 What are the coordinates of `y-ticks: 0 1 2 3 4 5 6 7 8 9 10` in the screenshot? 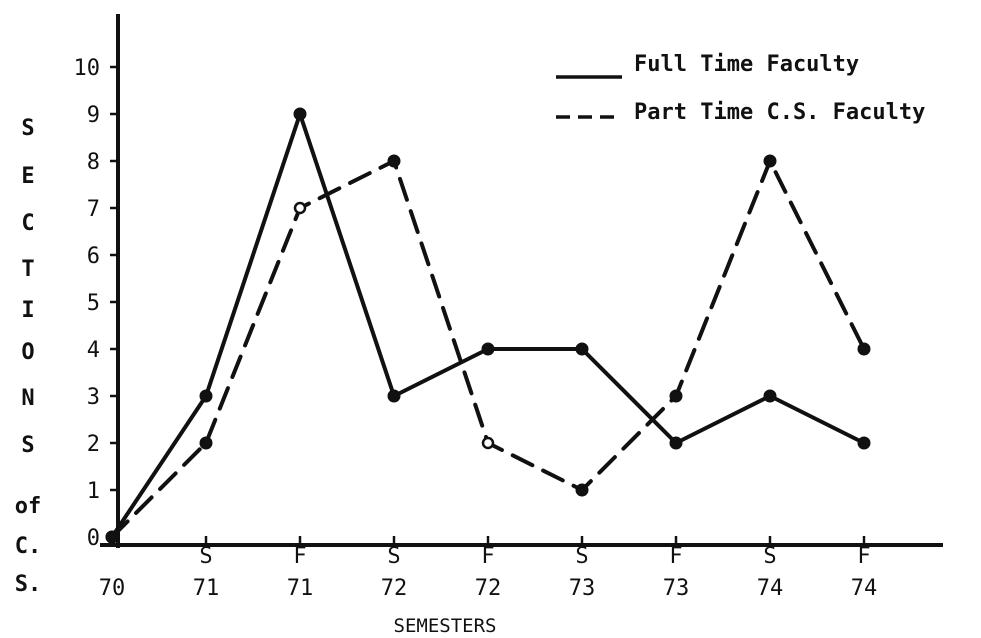 It's located at (97, 303).